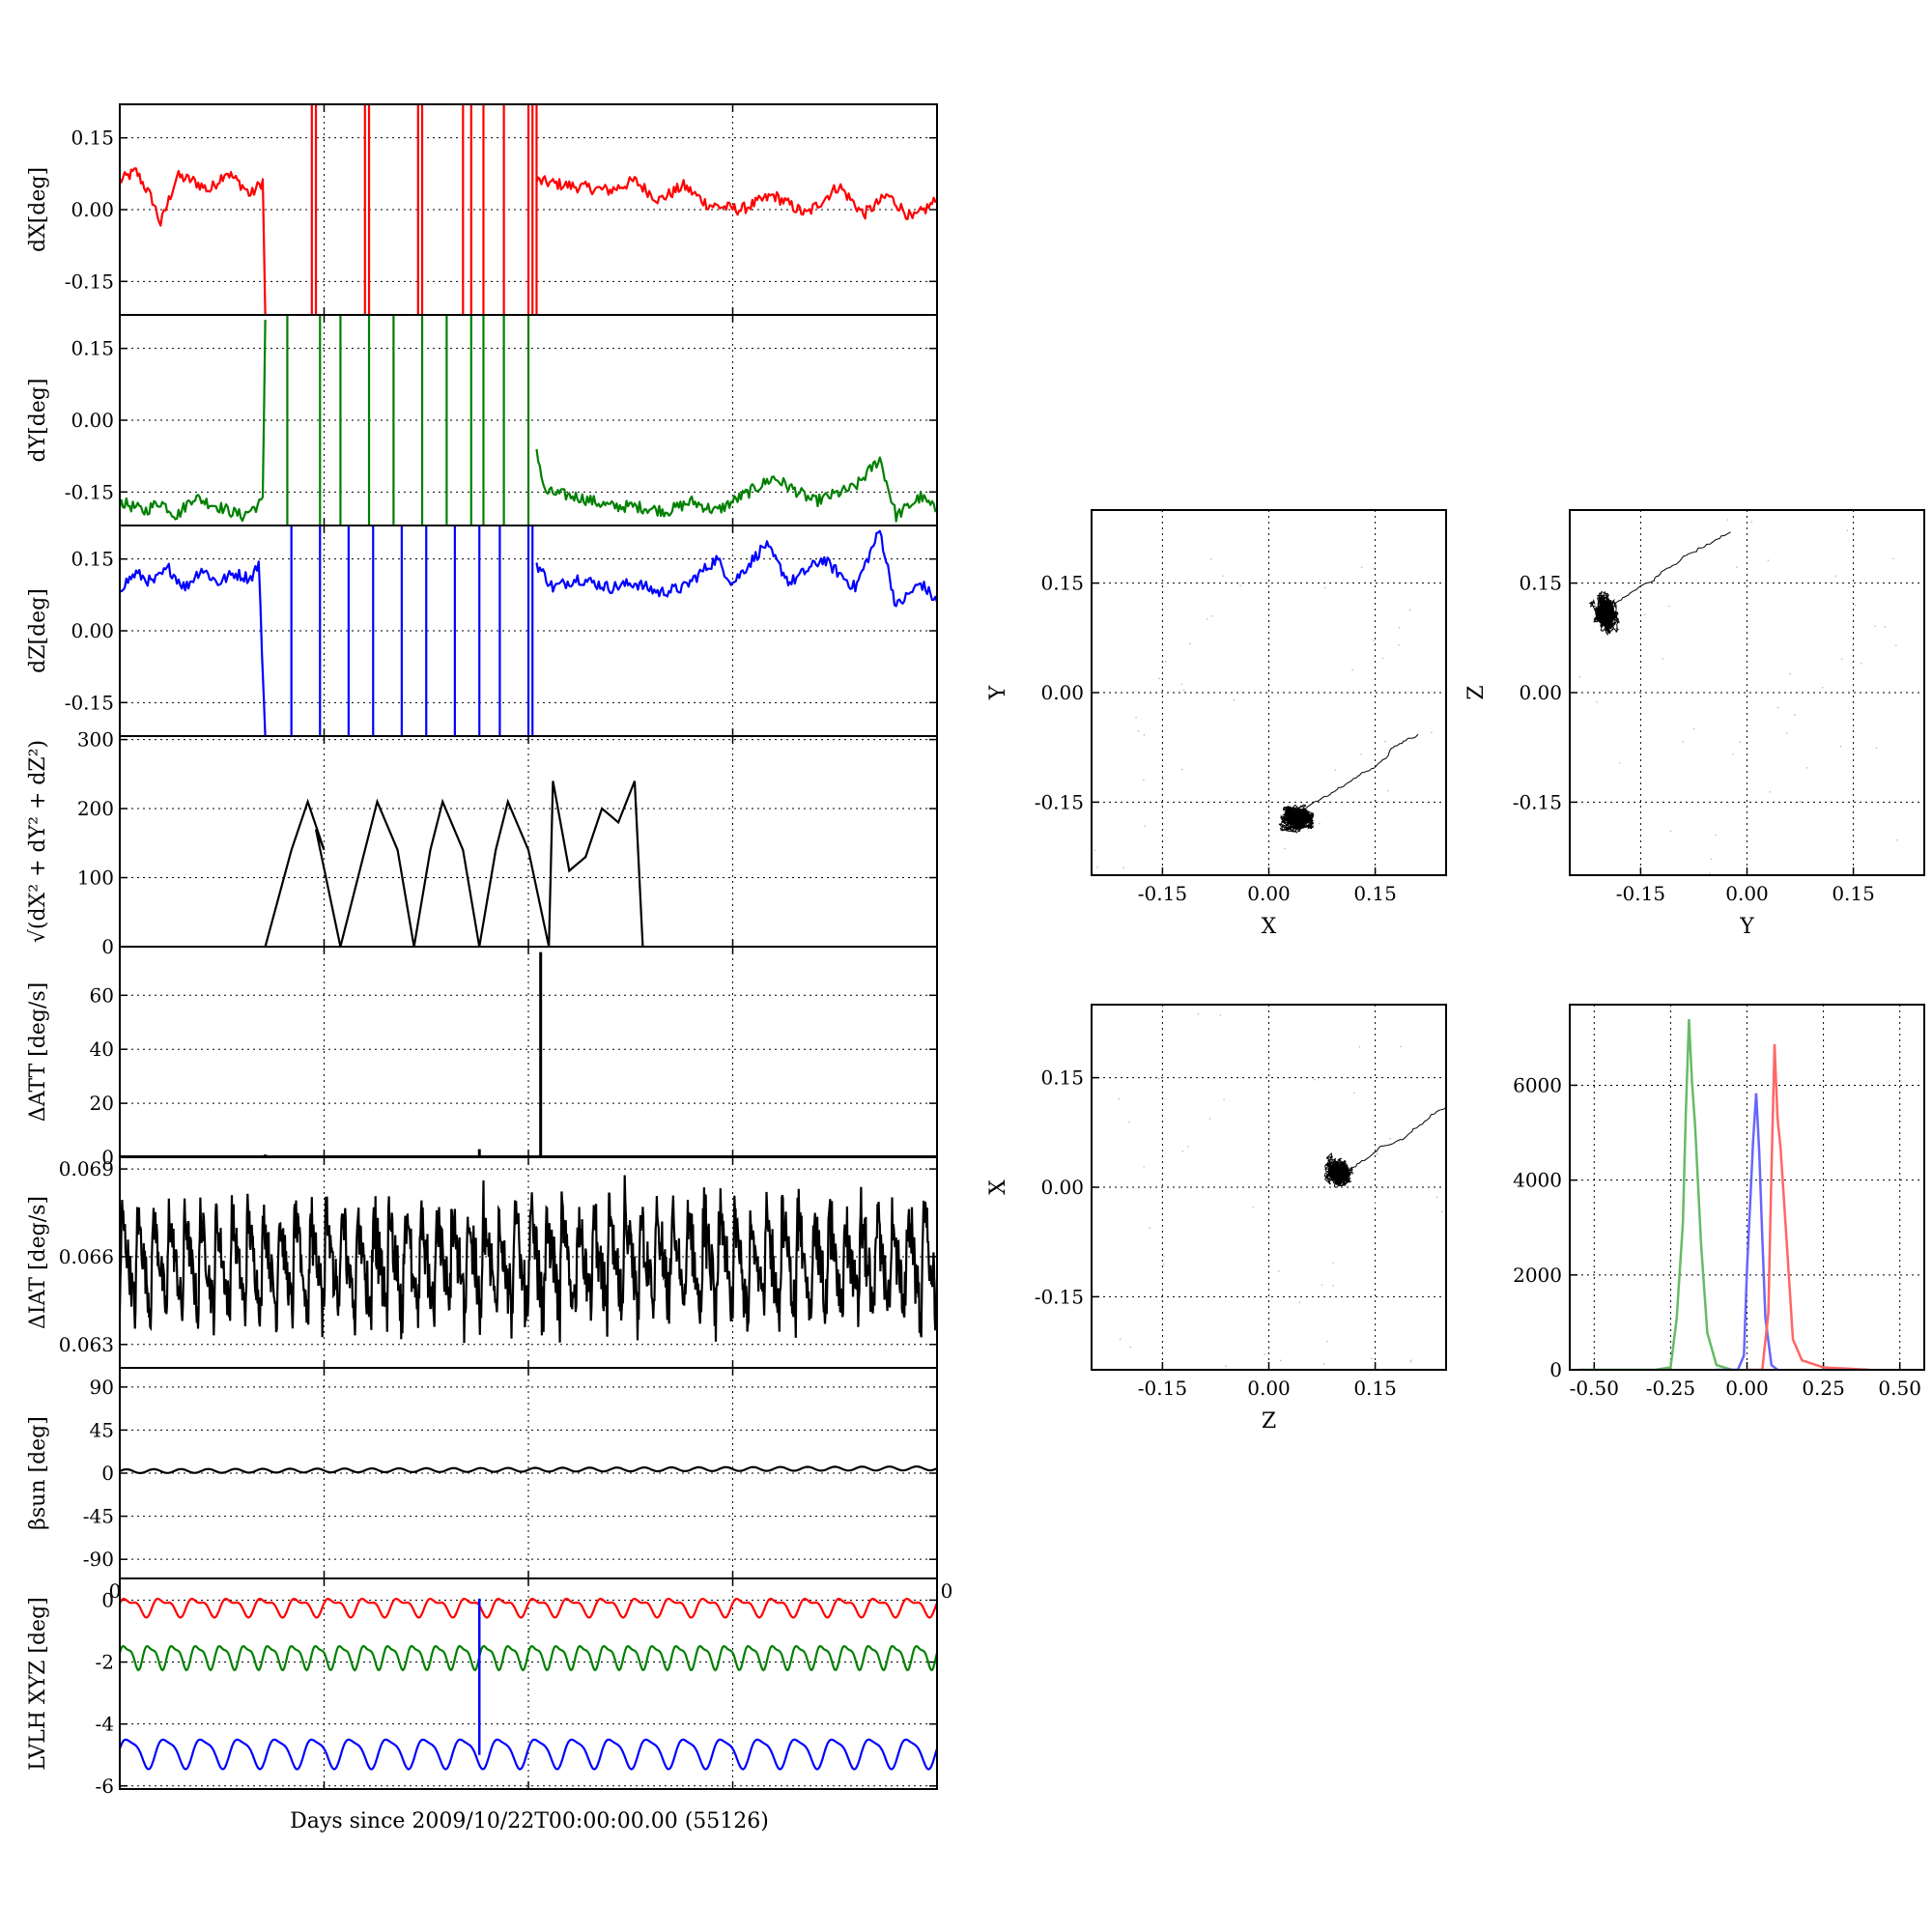  What do you see at coordinates (998, 1187) in the screenshot?
I see `y-axis-label: X` at bounding box center [998, 1187].